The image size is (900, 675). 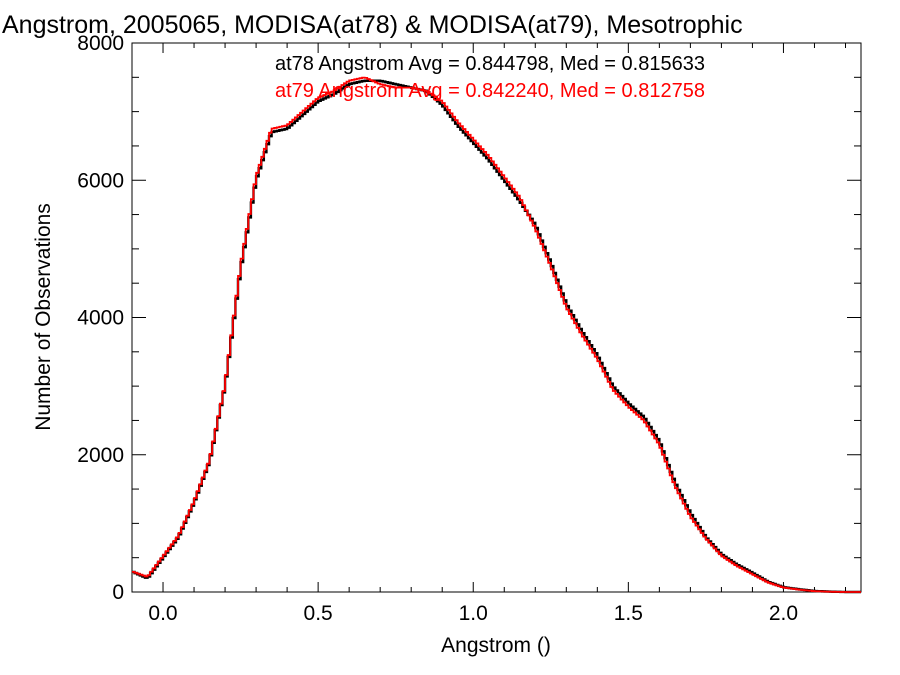 What do you see at coordinates (318, 613) in the screenshot?
I see `x-tick-label: 0.5` at bounding box center [318, 613].